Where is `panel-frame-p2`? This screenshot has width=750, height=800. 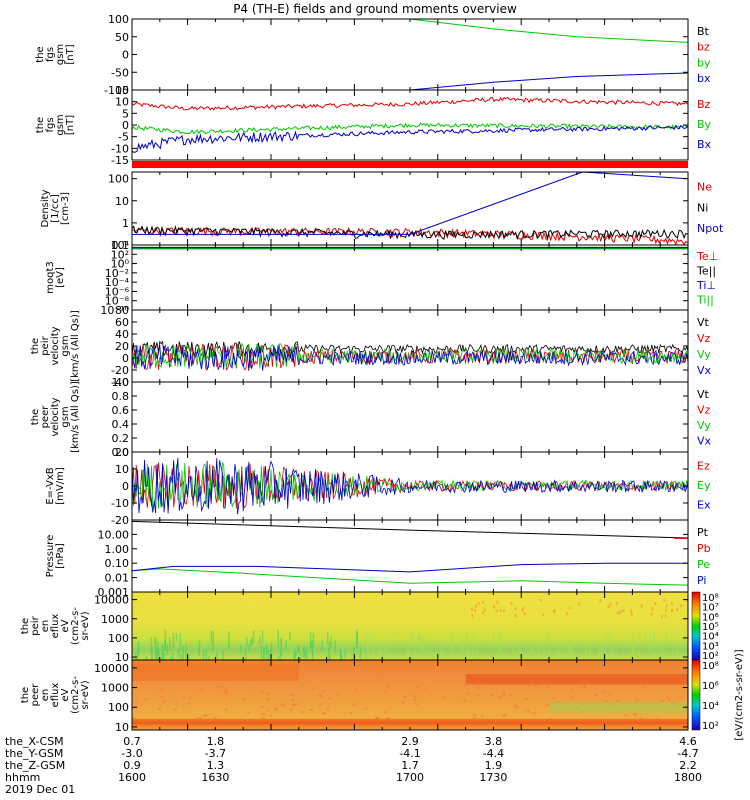
panel-frame-p2 is located at coordinates (410, 125).